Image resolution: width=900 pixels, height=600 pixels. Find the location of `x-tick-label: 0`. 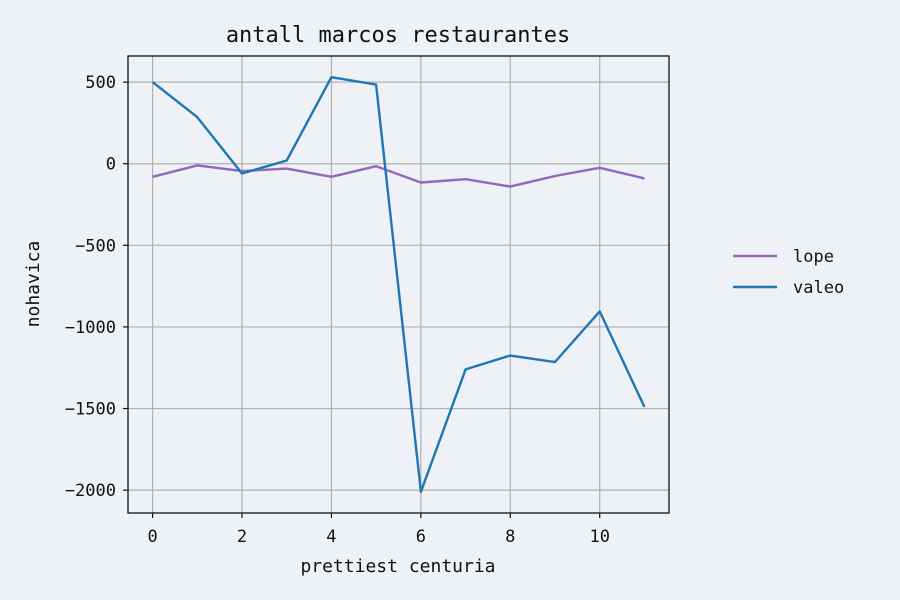

x-tick-label: 0 is located at coordinates (152, 537).